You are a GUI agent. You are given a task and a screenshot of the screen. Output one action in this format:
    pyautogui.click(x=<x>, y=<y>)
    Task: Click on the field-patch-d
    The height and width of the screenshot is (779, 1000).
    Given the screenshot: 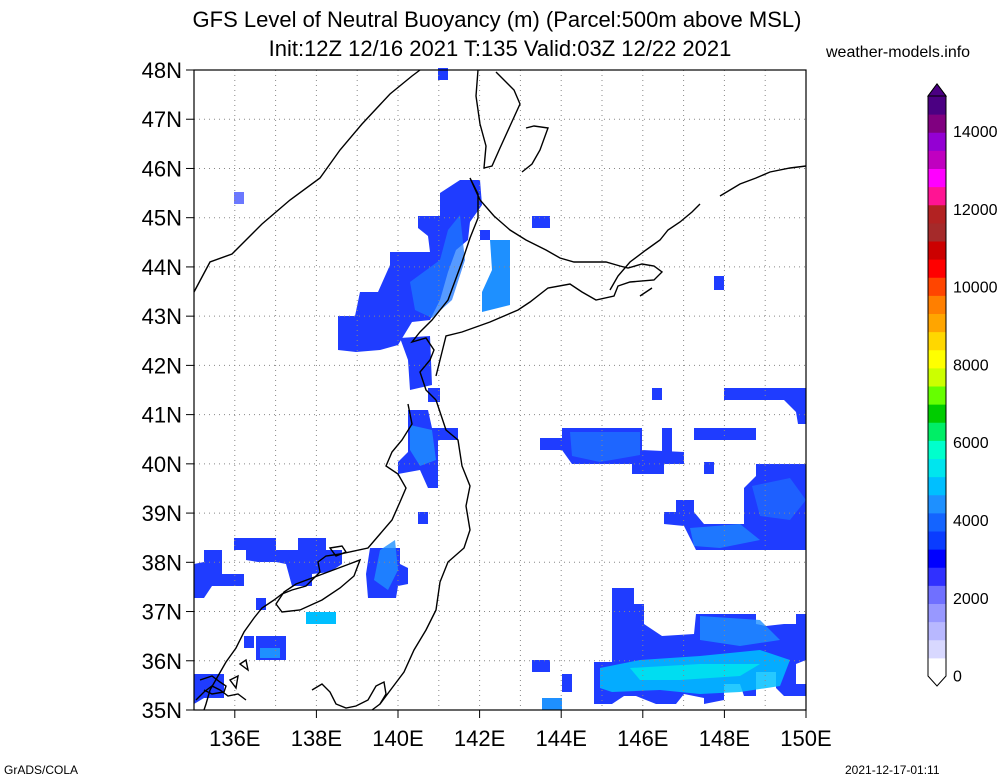 What is the action you would take?
    pyautogui.click(x=239, y=198)
    